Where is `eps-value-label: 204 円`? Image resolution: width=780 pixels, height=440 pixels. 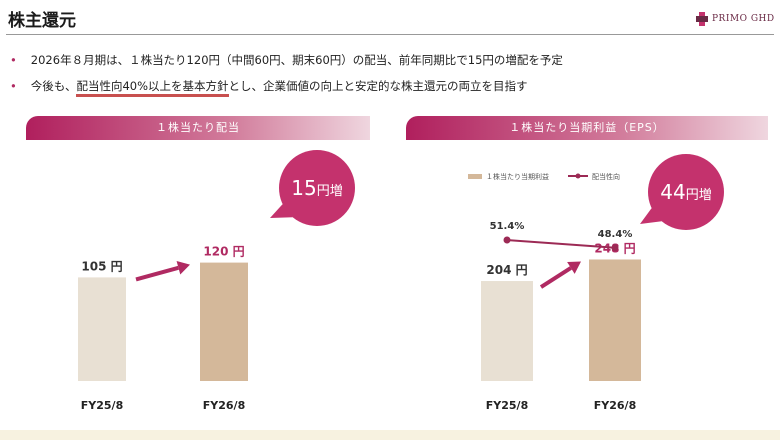 eps-value-label: 204 円 is located at coordinates (506, 270).